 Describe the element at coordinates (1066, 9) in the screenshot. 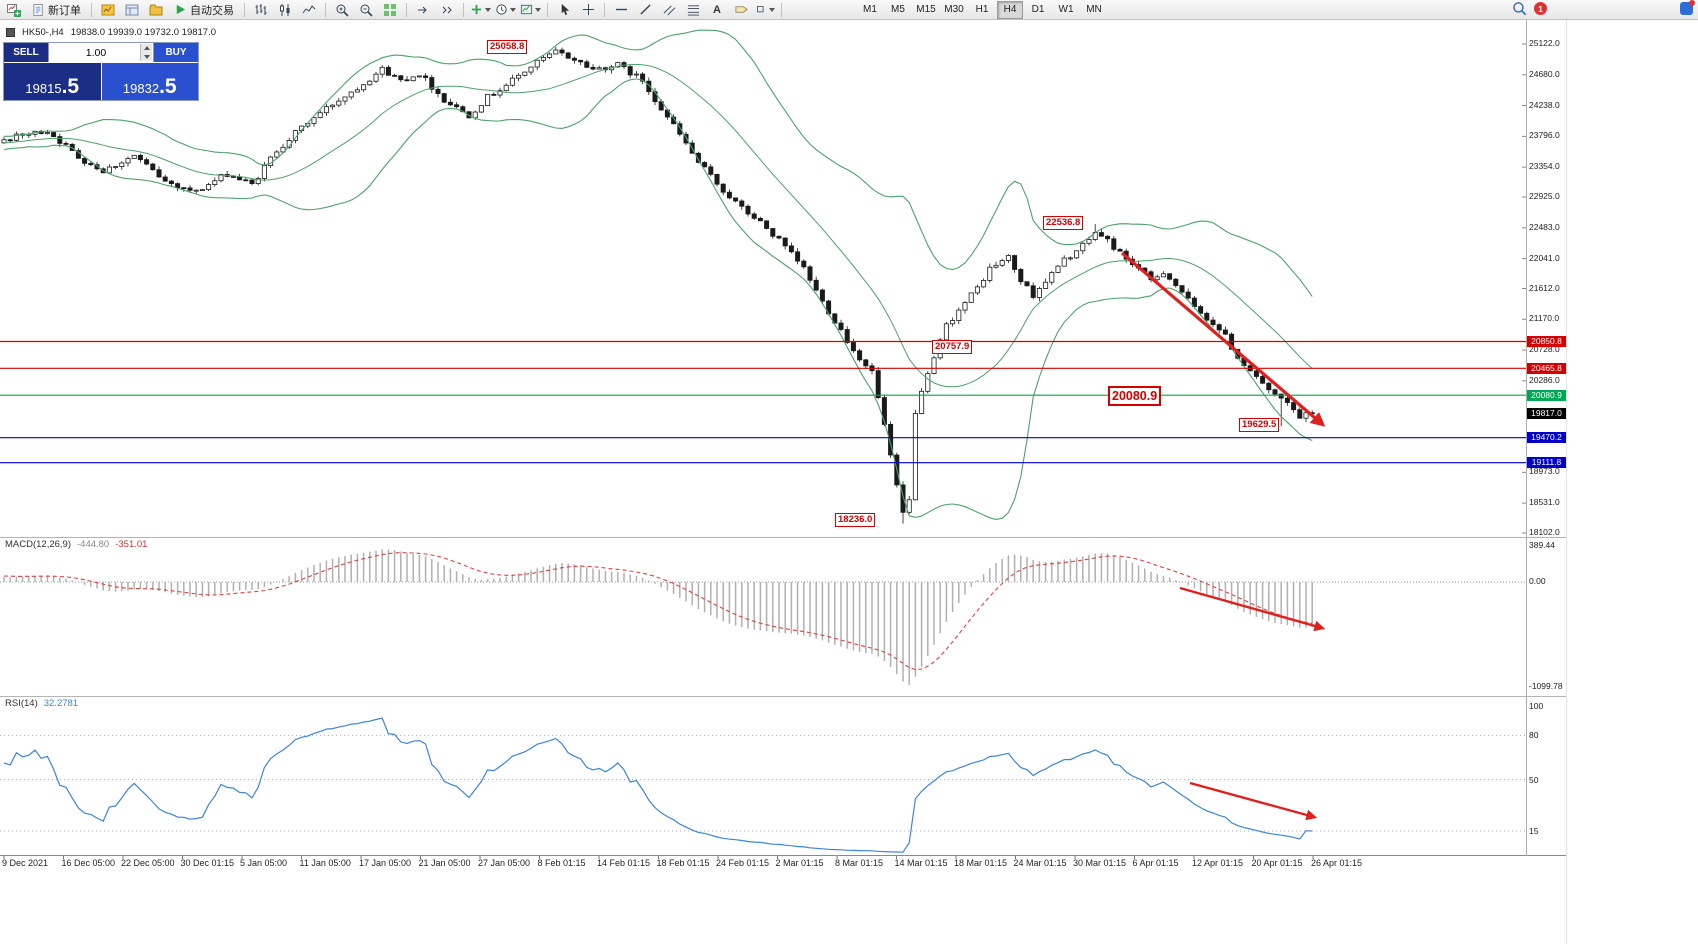

I see `timeframe-w1: W1` at that location.